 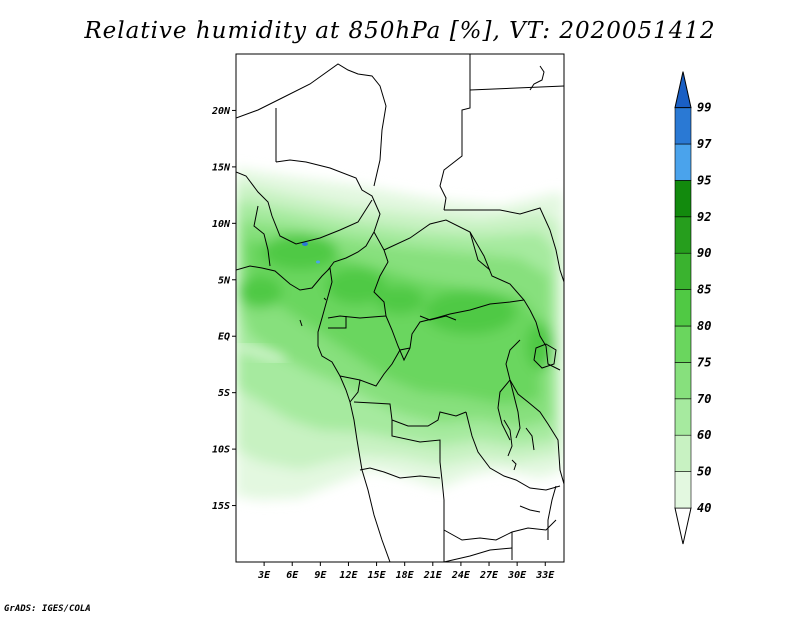 I want to click on lat-tick-label: 10S, so click(x=221, y=450).